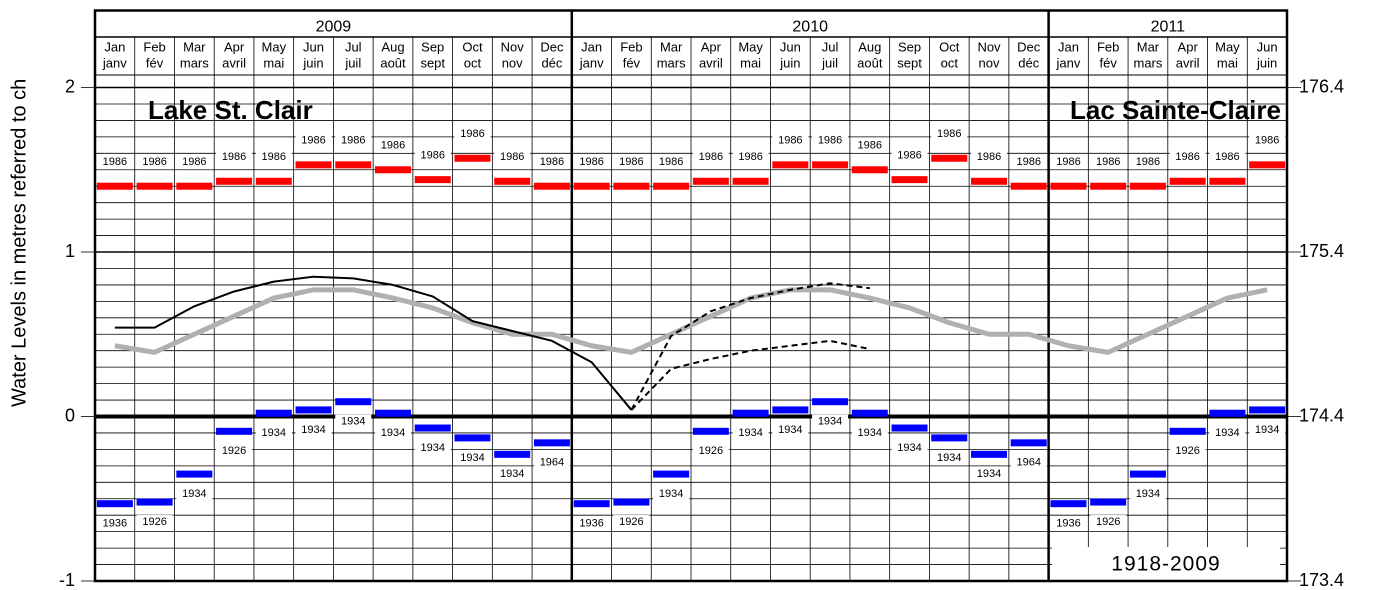 This screenshot has height=590, width=1381. I want to click on month-label: Nov, so click(513, 46).